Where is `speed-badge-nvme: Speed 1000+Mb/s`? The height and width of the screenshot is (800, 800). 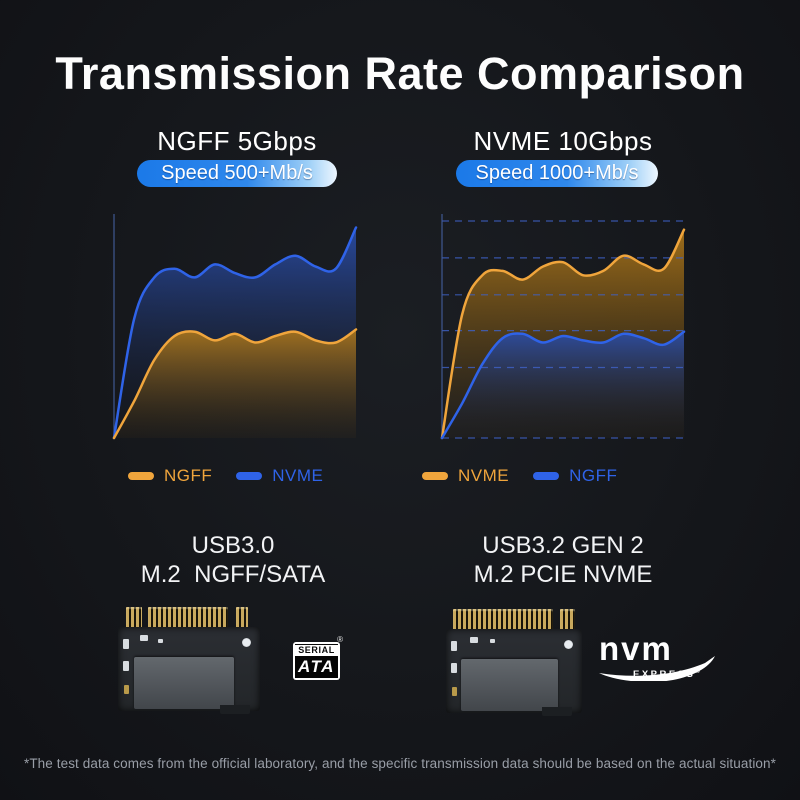 speed-badge-nvme: Speed 1000+Mb/s is located at coordinates (557, 173).